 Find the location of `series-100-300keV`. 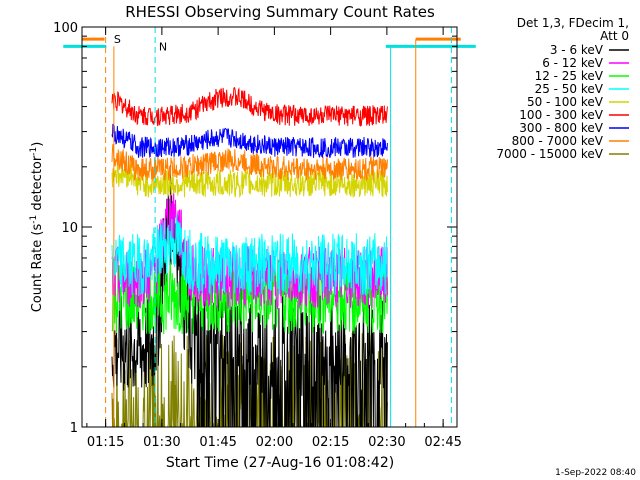

series-100-300keV is located at coordinates (249, 106).